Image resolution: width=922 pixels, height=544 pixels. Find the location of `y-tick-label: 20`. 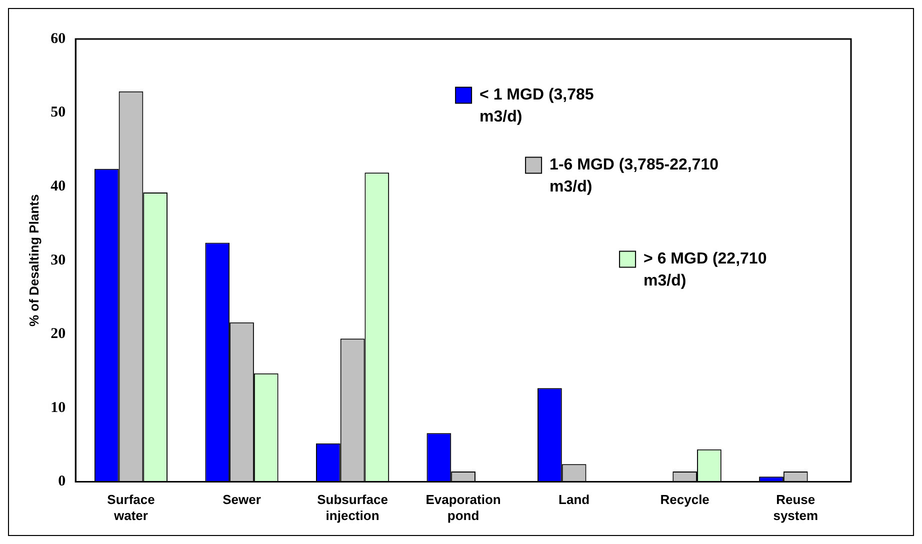

y-tick-label: 20 is located at coordinates (58, 334).